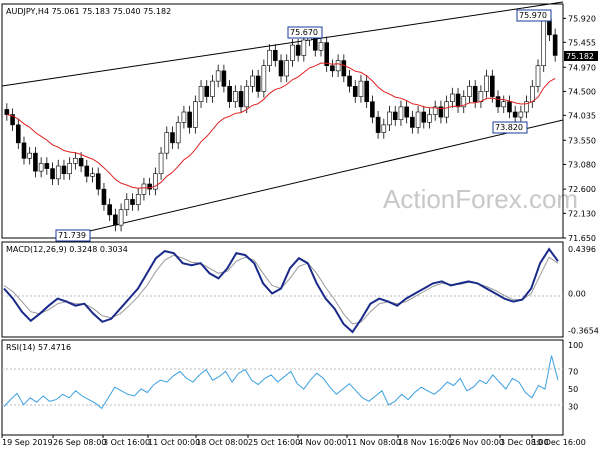 The image size is (600, 454). Describe the element at coordinates (374, 442) in the screenshot. I see `x-tick-label: 11 Nov 08:00` at that location.